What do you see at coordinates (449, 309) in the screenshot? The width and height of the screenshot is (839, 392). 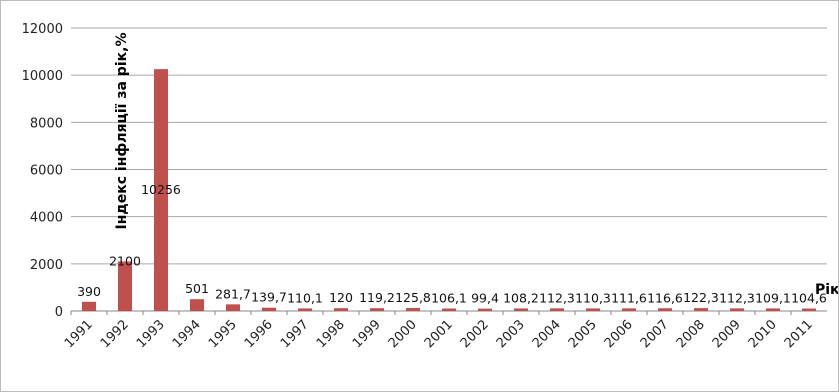 I see `bar-2001` at bounding box center [449, 309].